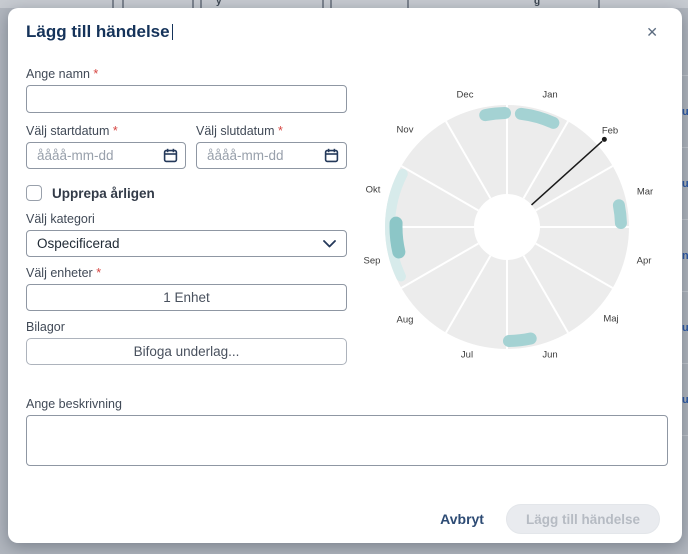  What do you see at coordinates (172, 32) in the screenshot?
I see `text-caret` at bounding box center [172, 32].